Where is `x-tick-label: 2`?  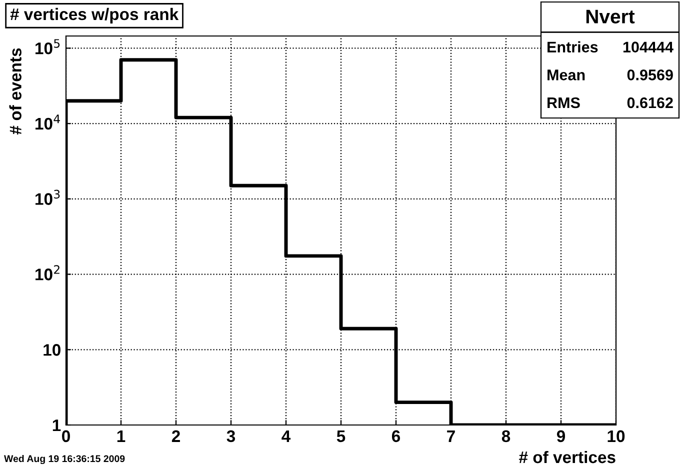
x-tick-label: 2 is located at coordinates (176, 436).